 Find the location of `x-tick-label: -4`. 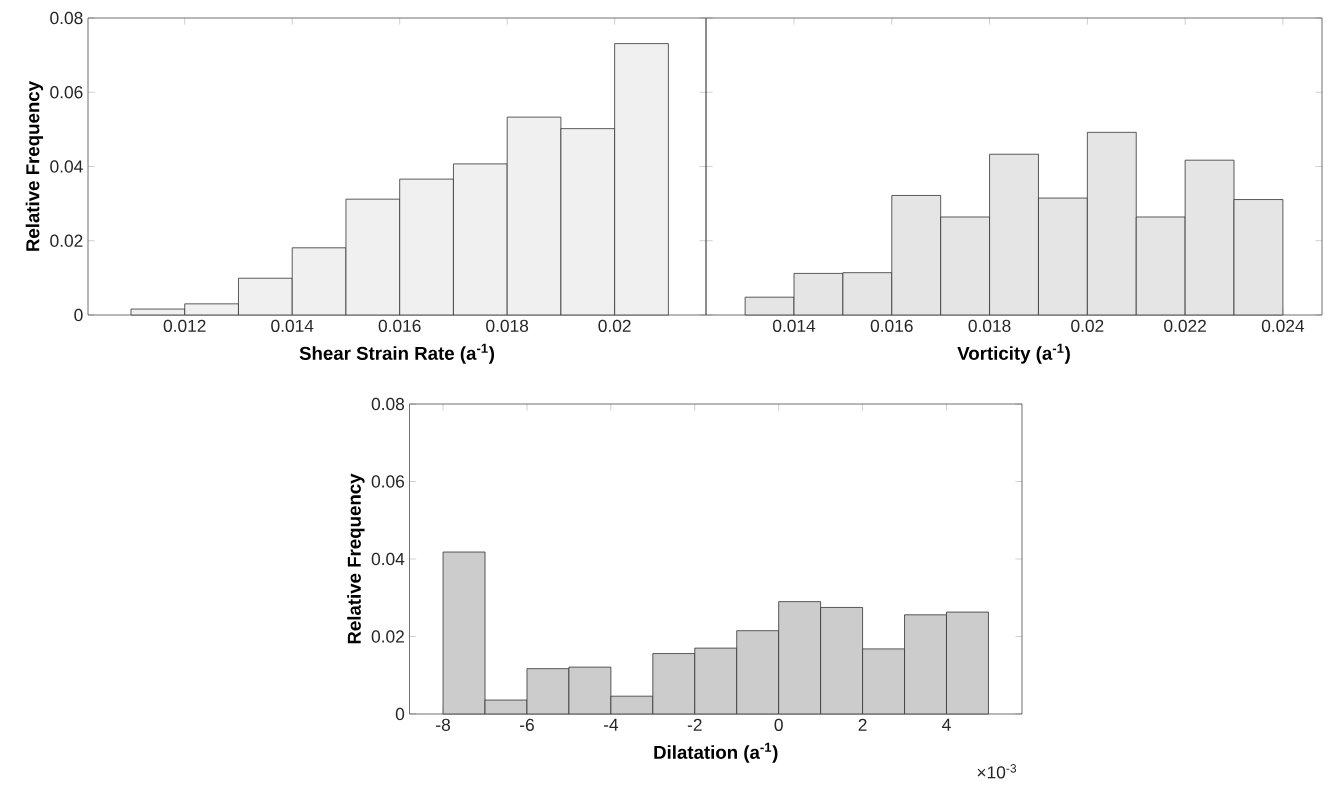

x-tick-label: -4 is located at coordinates (611, 724).